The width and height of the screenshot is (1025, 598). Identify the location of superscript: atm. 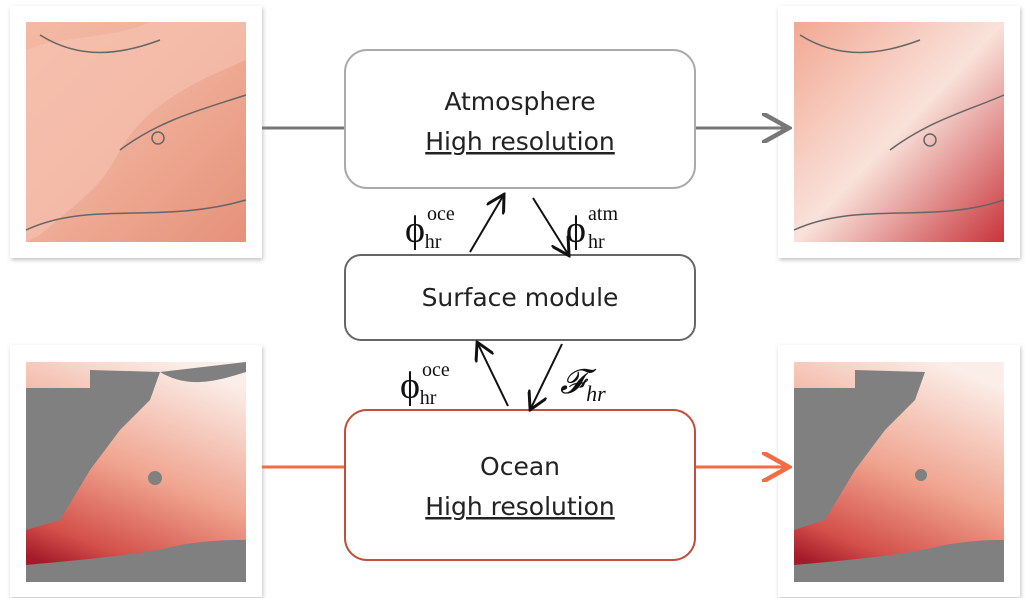
(603, 214).